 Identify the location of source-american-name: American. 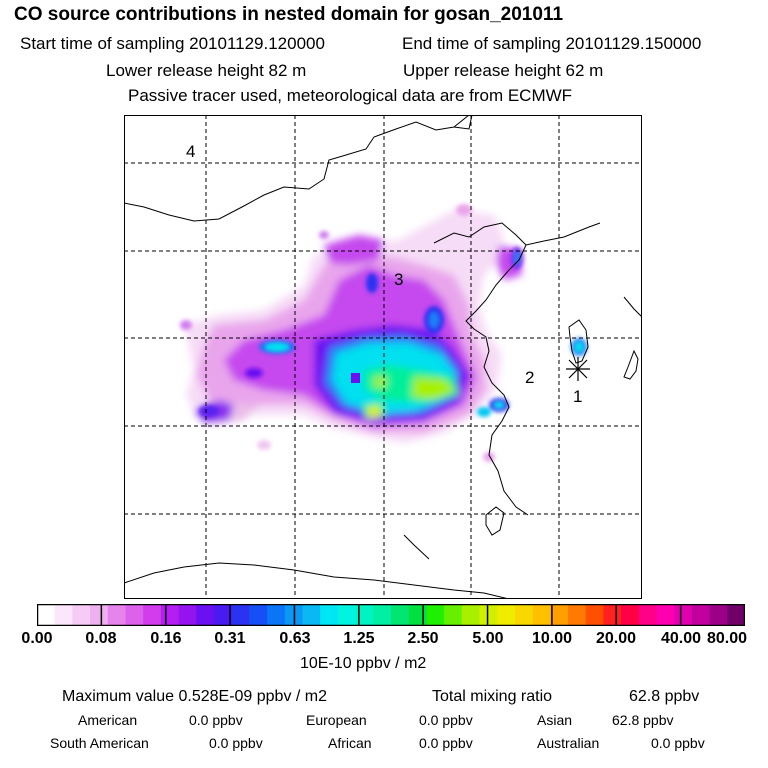
(108, 720).